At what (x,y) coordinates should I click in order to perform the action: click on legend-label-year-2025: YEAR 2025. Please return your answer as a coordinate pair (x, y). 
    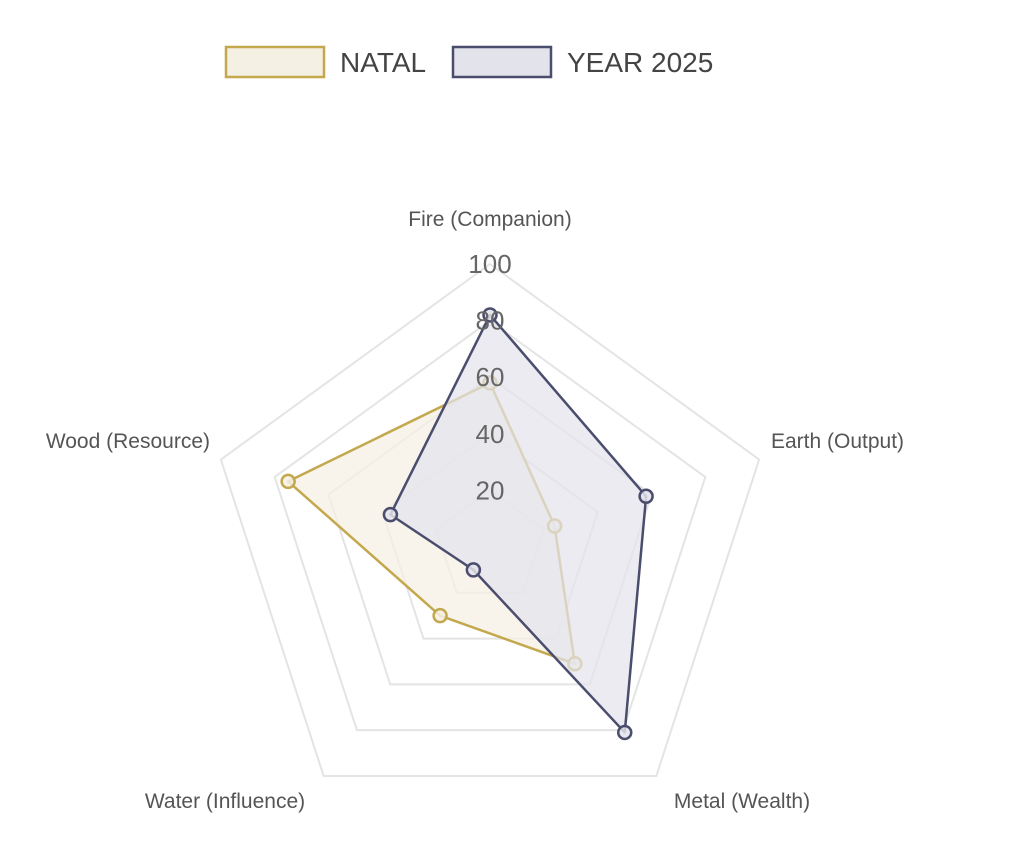
    Looking at the image, I should click on (640, 62).